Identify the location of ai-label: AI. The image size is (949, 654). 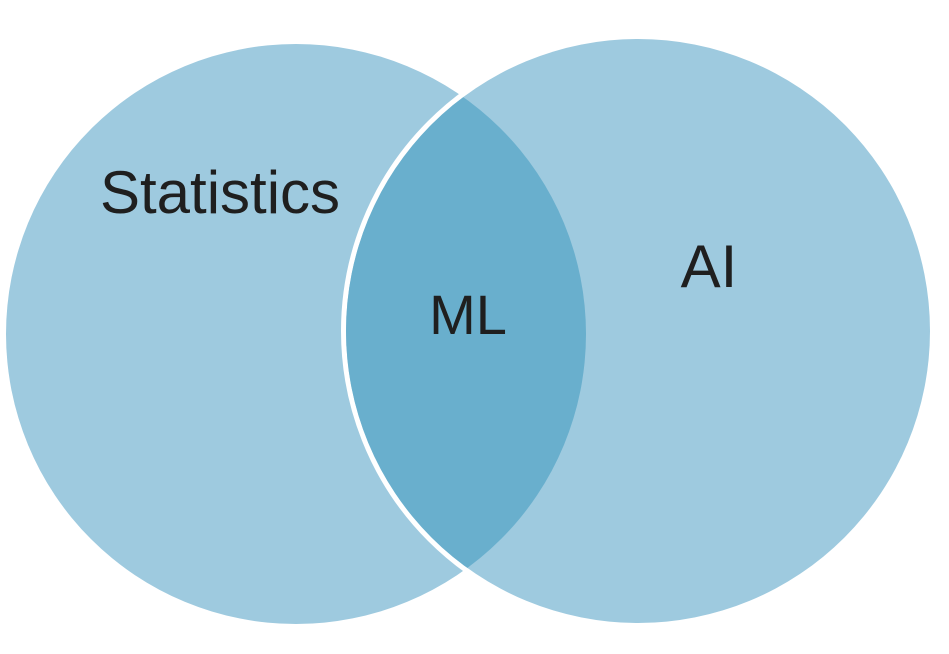
(709, 266).